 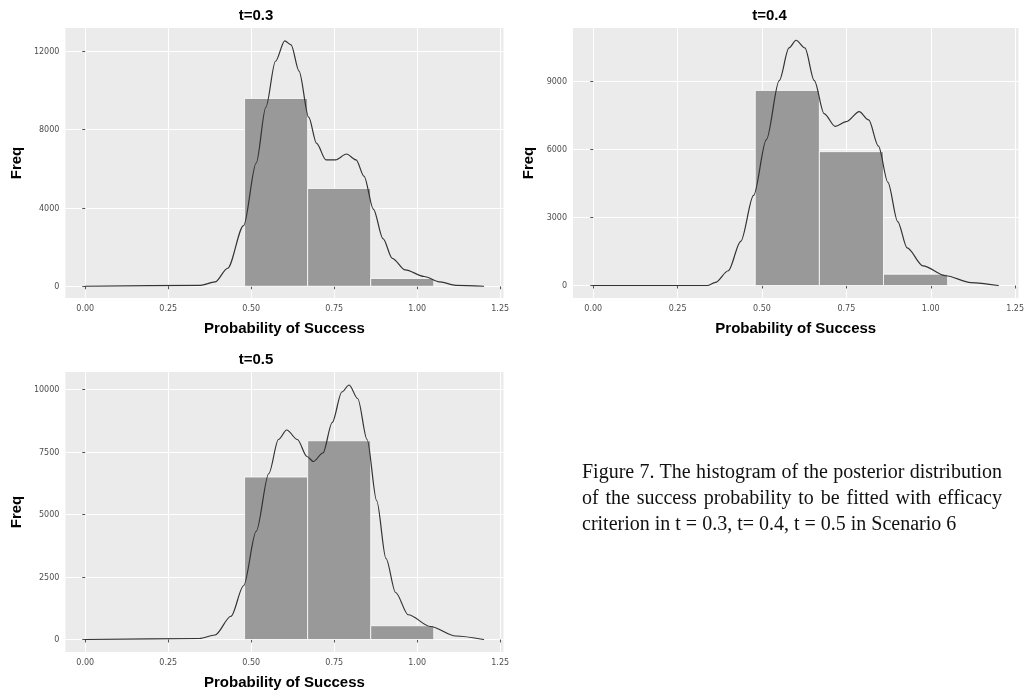 I want to click on y-tick-label: 4000, so click(x=49, y=208).